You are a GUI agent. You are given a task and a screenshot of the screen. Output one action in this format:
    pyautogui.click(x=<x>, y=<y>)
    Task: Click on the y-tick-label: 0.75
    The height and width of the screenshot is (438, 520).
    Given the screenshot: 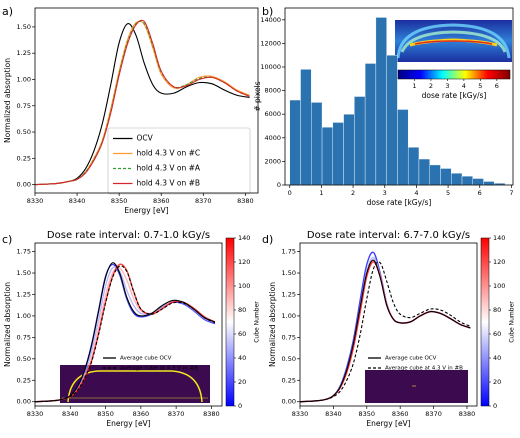 What is the action you would take?
    pyautogui.click(x=289, y=337)
    